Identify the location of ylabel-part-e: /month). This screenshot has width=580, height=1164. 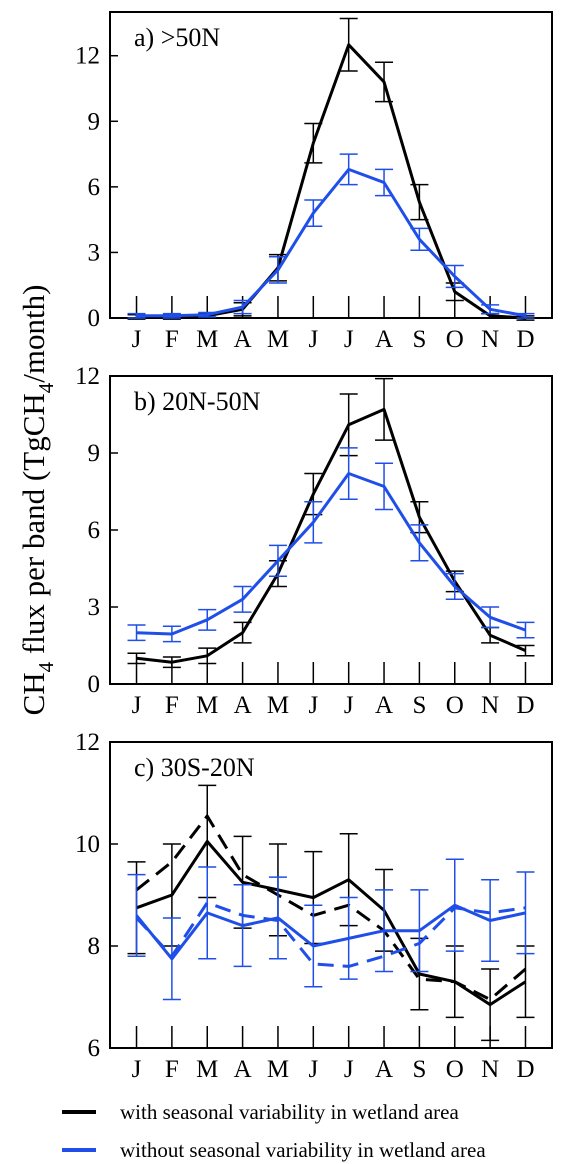
(33, 334).